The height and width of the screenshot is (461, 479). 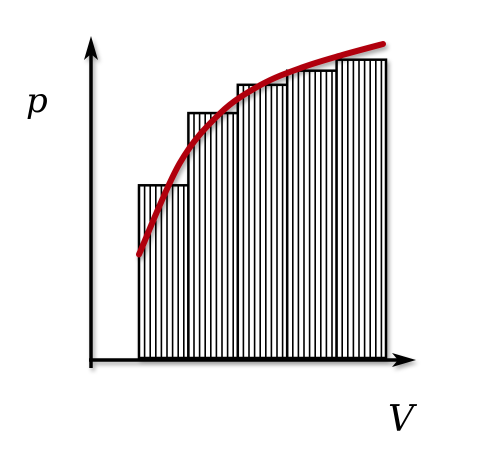 I want to click on pressure-axis-label: p, so click(x=37, y=101).